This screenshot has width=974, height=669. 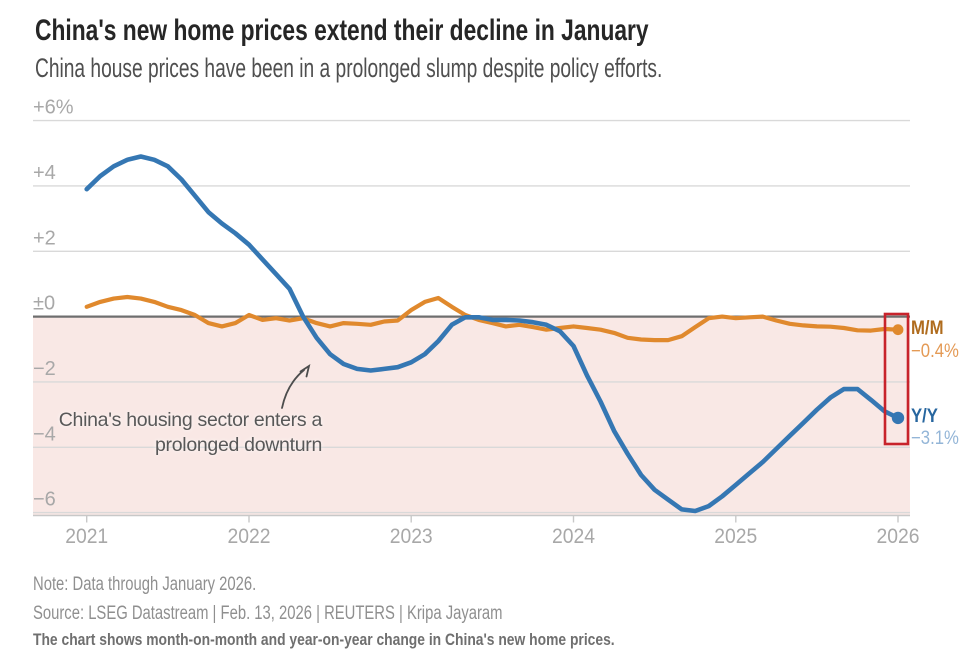 What do you see at coordinates (305, 371) in the screenshot?
I see `annotation-arrowhead` at bounding box center [305, 371].